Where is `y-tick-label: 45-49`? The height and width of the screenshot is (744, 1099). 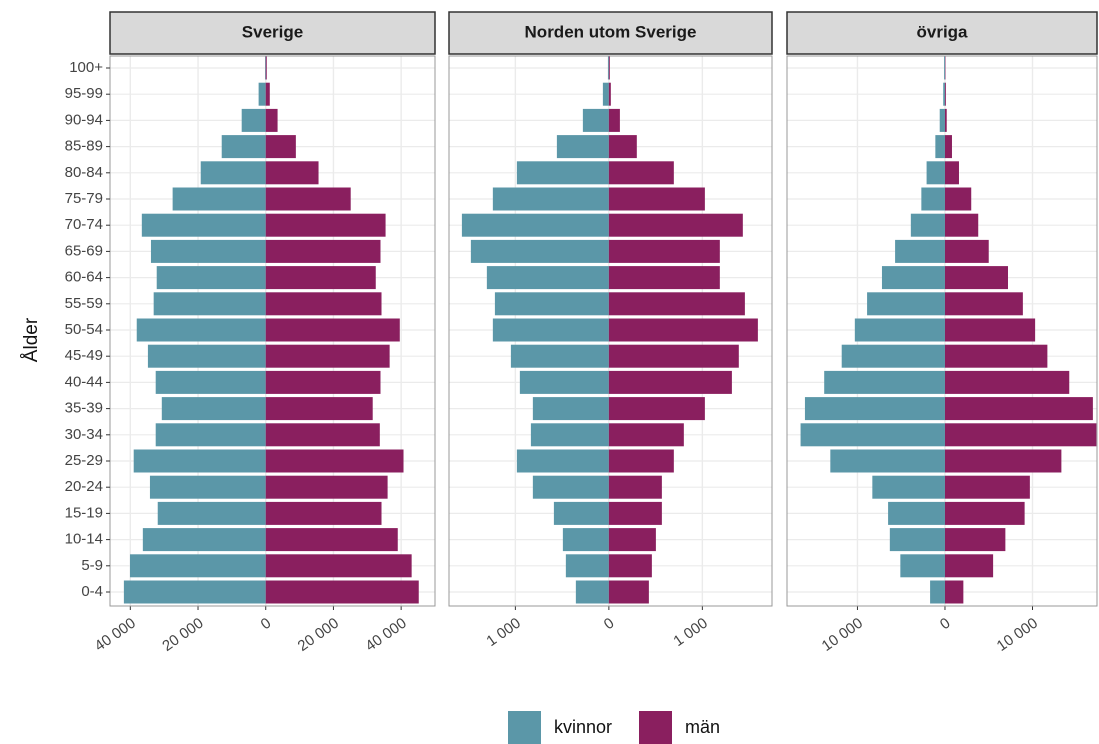
y-tick-label: 45-49 is located at coordinates (84, 355).